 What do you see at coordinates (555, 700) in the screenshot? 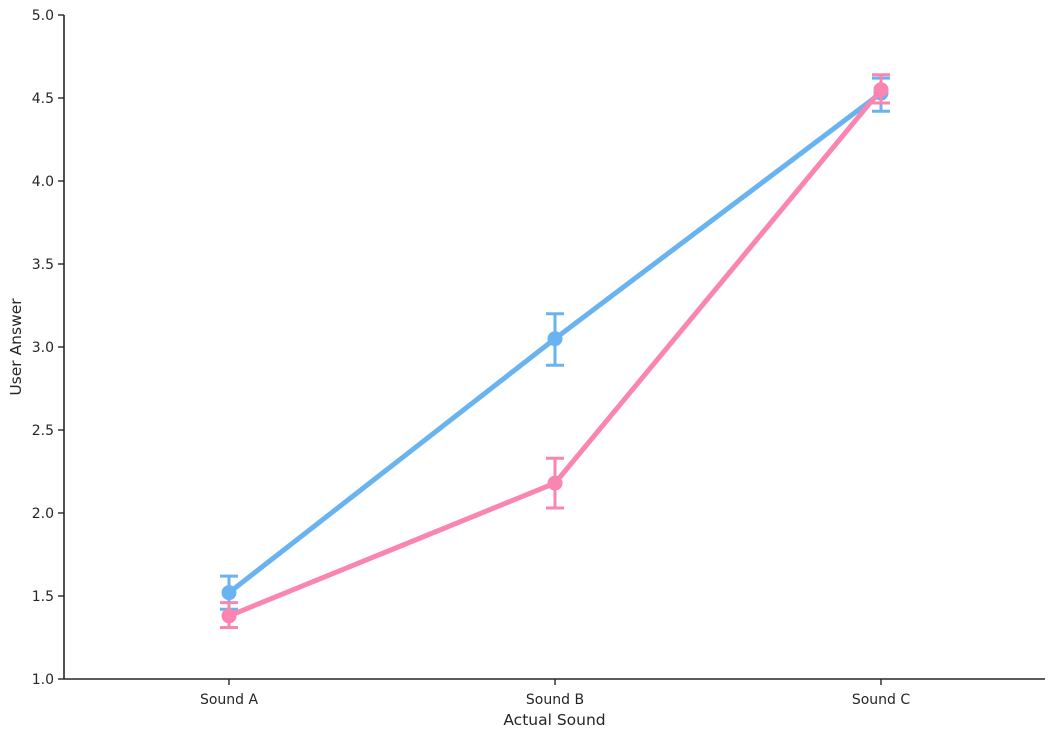
I see `x-tick-label: Sound B` at bounding box center [555, 700].